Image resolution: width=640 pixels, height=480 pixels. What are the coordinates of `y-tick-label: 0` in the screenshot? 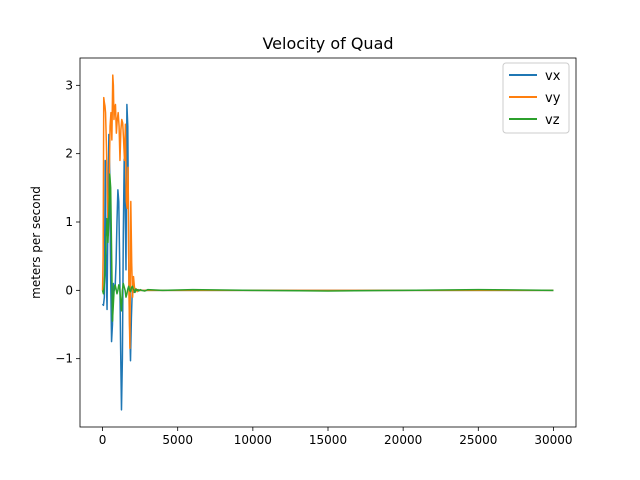 It's located at (69, 290).